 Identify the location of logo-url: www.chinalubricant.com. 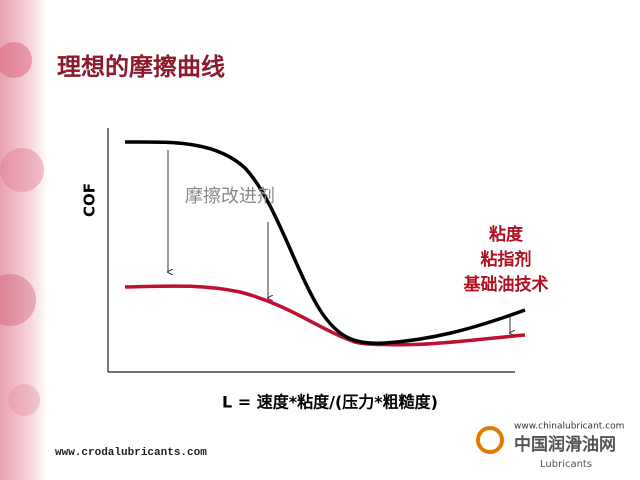
(569, 427).